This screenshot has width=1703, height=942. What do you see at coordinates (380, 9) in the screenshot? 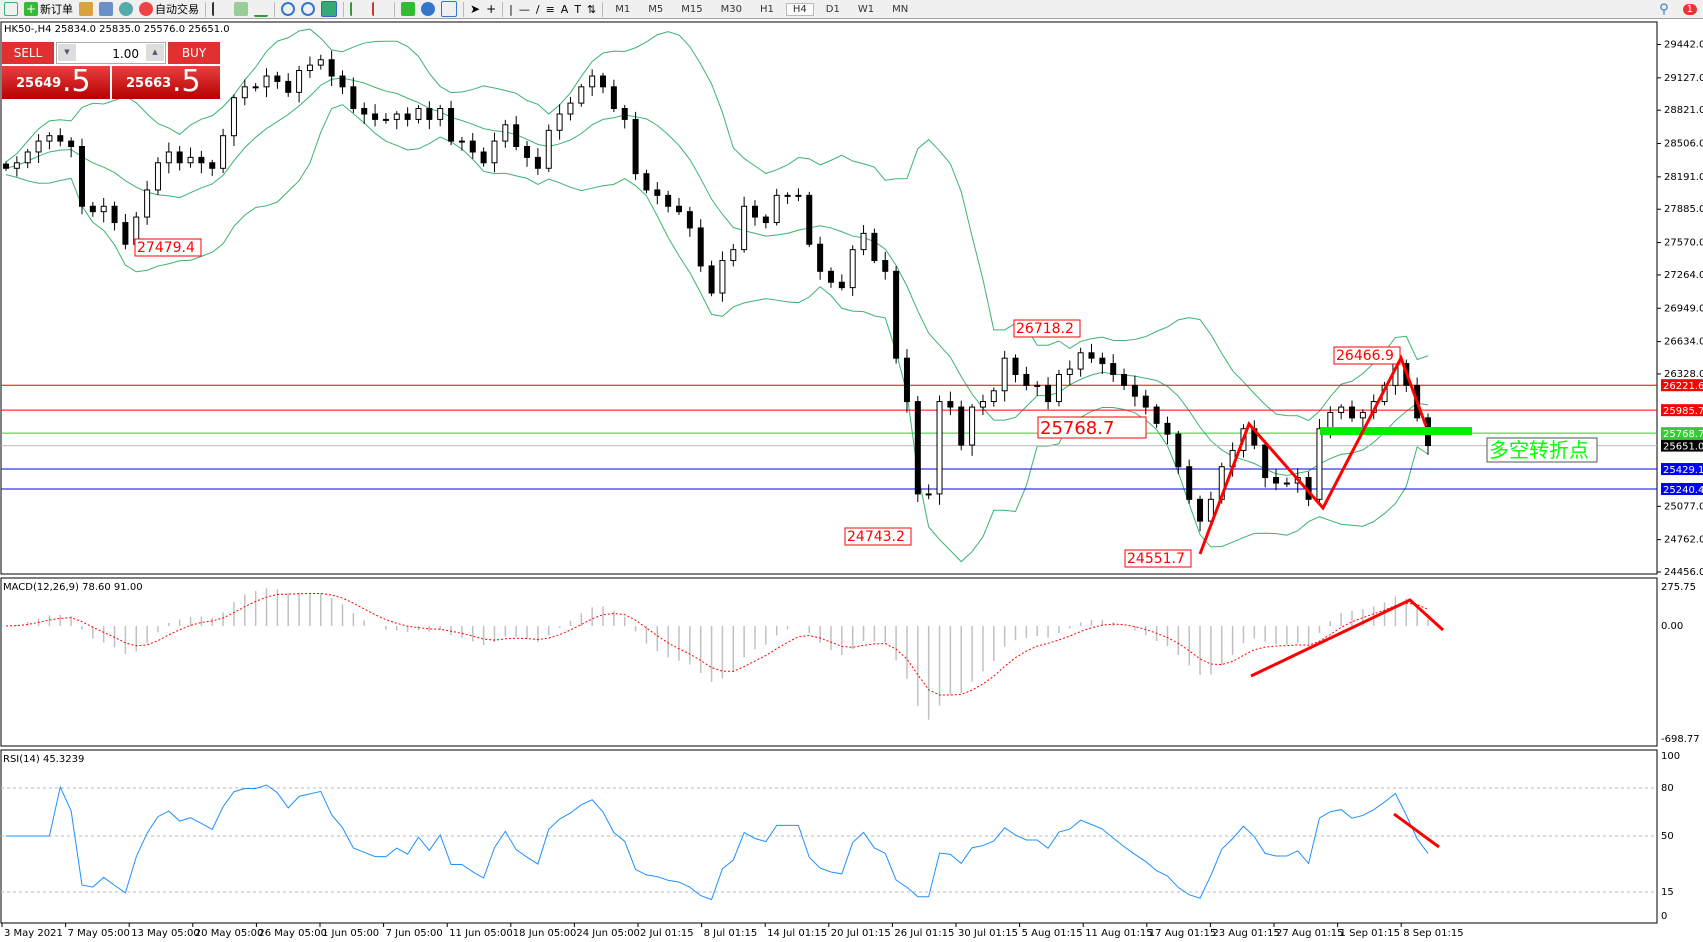
I see `chart-shift-icon` at bounding box center [380, 9].